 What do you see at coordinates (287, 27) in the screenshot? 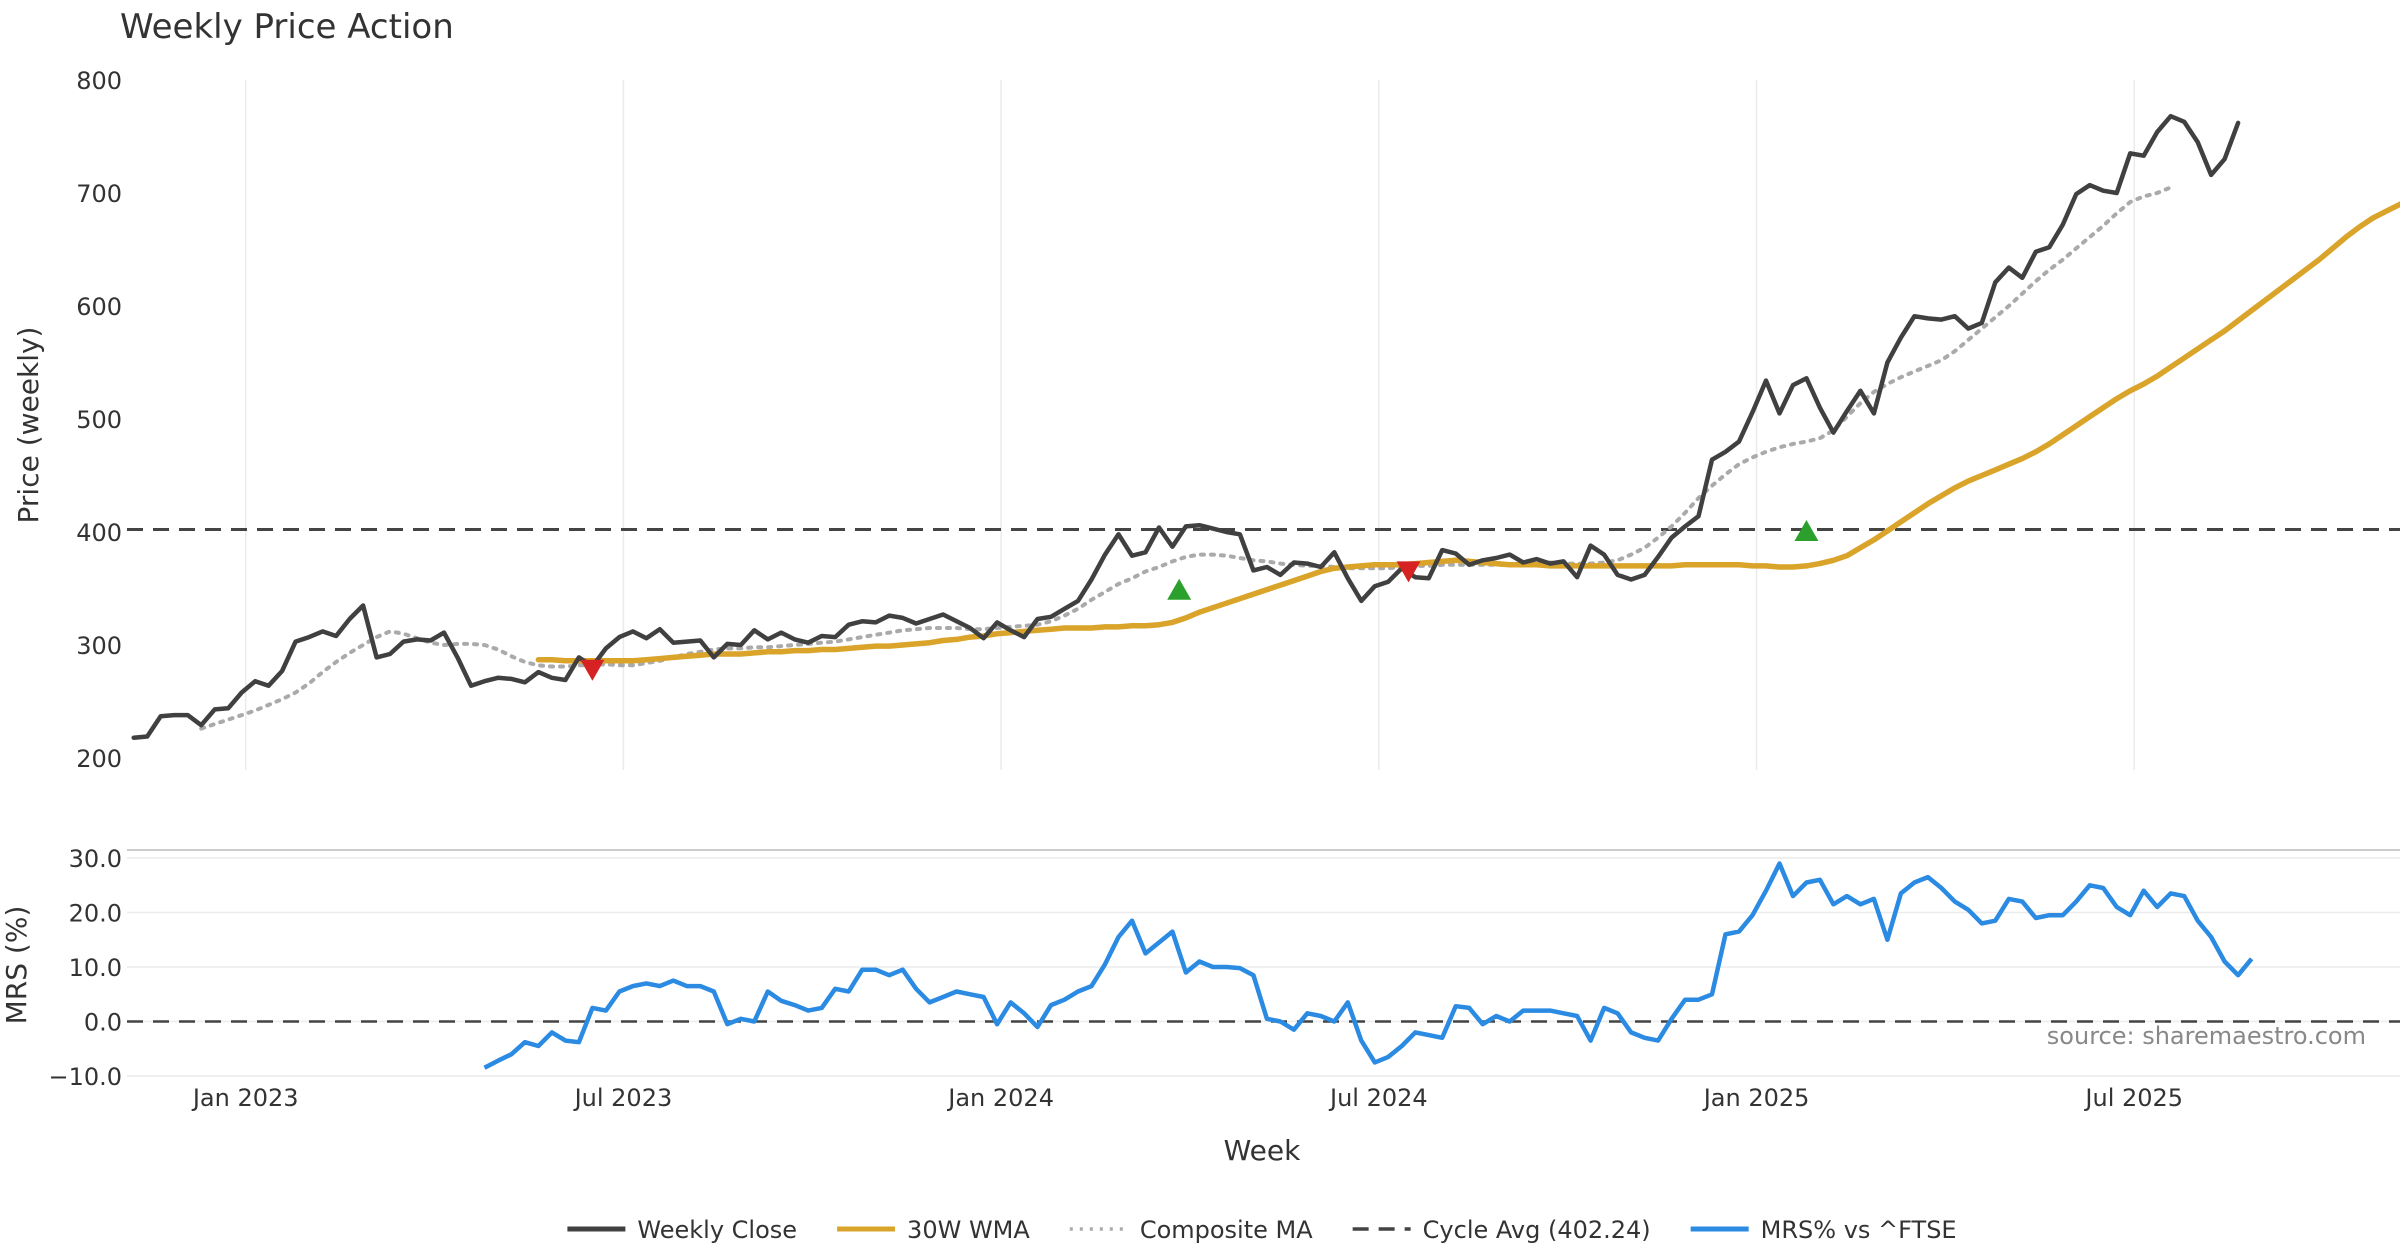
I see `chart-title: Weekly Price Action` at bounding box center [287, 27].